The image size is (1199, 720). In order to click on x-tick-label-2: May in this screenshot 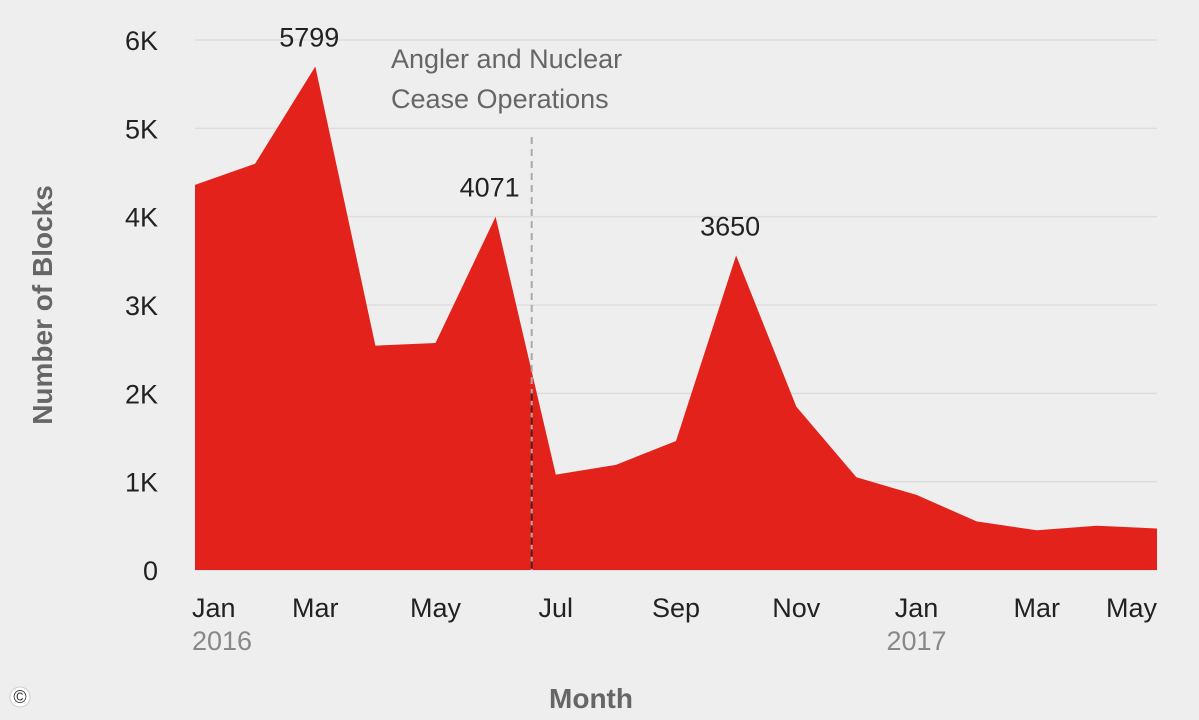, I will do `click(436, 608)`.